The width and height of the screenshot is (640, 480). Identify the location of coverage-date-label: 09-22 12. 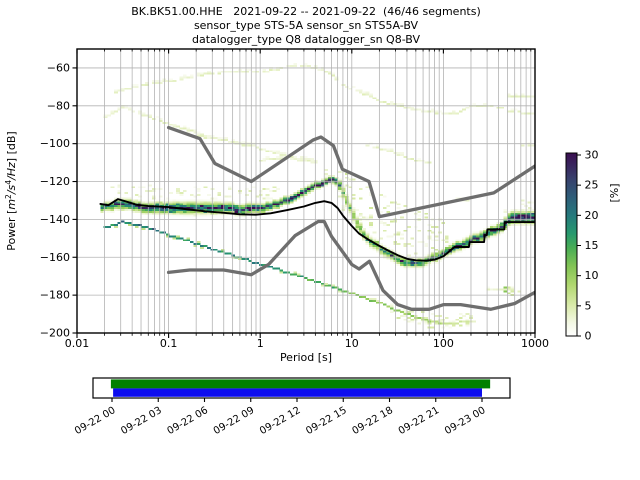
(280, 421).